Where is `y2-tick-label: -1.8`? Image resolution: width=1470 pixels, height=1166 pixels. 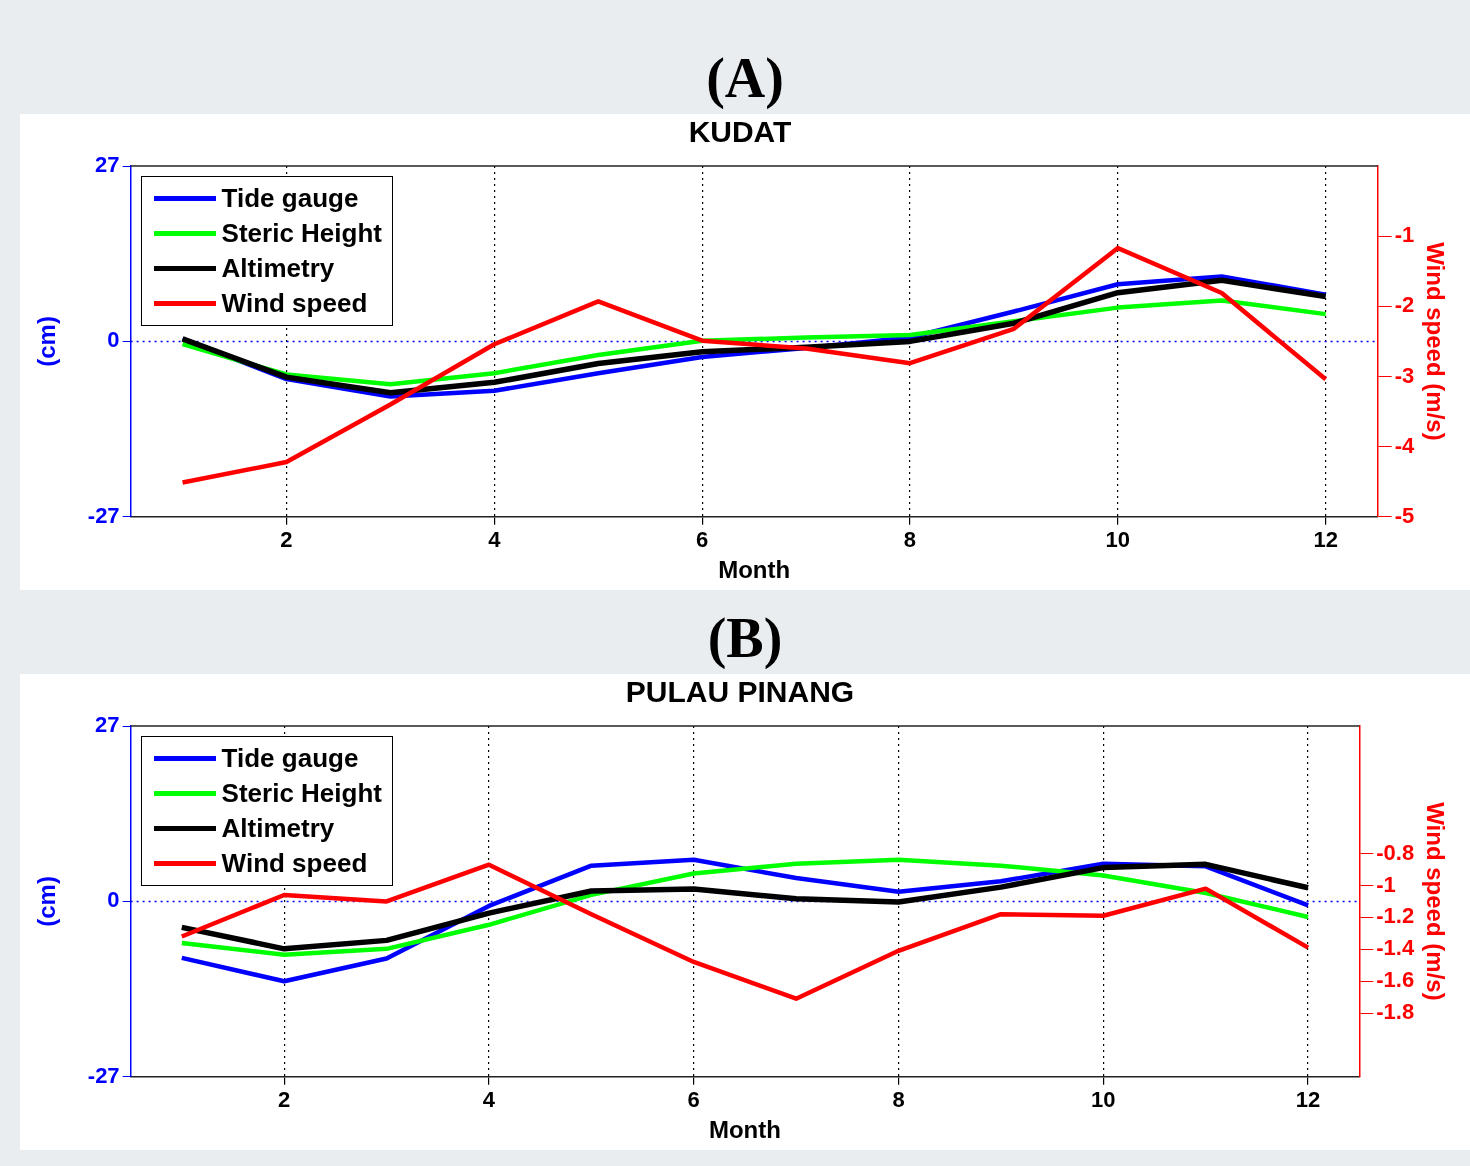 y2-tick-label: -1.8 is located at coordinates (1395, 1012).